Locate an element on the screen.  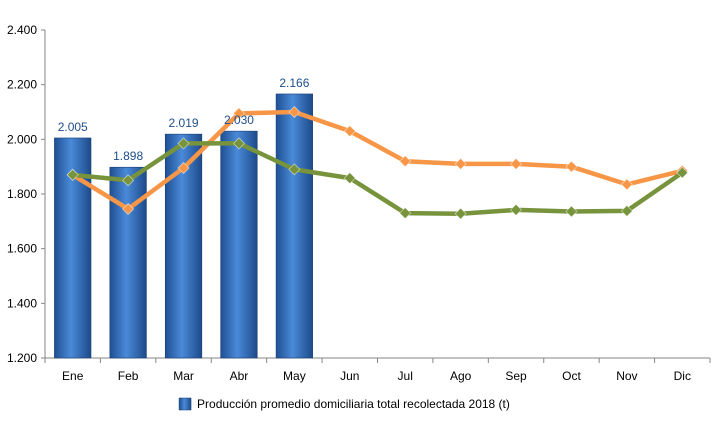
x-tick-label: Oct is located at coordinates (571, 376).